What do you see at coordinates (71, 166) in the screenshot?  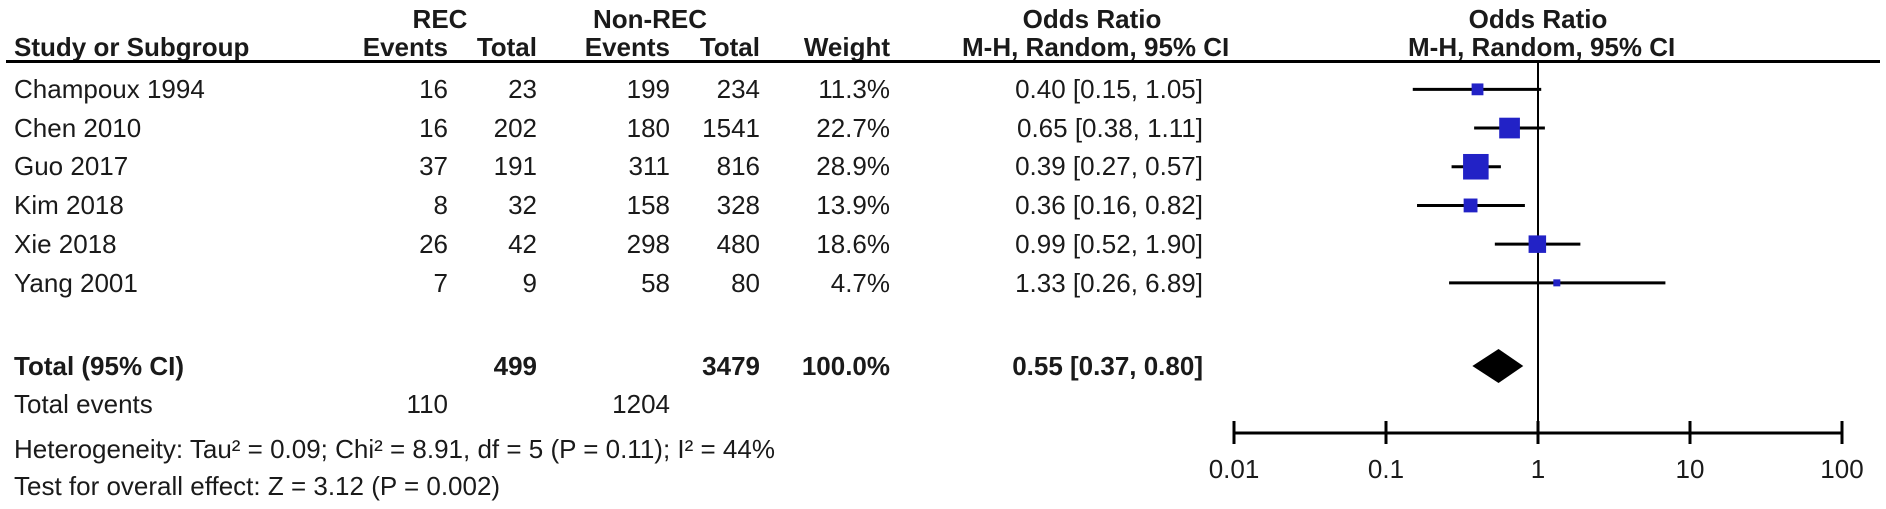 I see `study-name: Guo 2017` at bounding box center [71, 166].